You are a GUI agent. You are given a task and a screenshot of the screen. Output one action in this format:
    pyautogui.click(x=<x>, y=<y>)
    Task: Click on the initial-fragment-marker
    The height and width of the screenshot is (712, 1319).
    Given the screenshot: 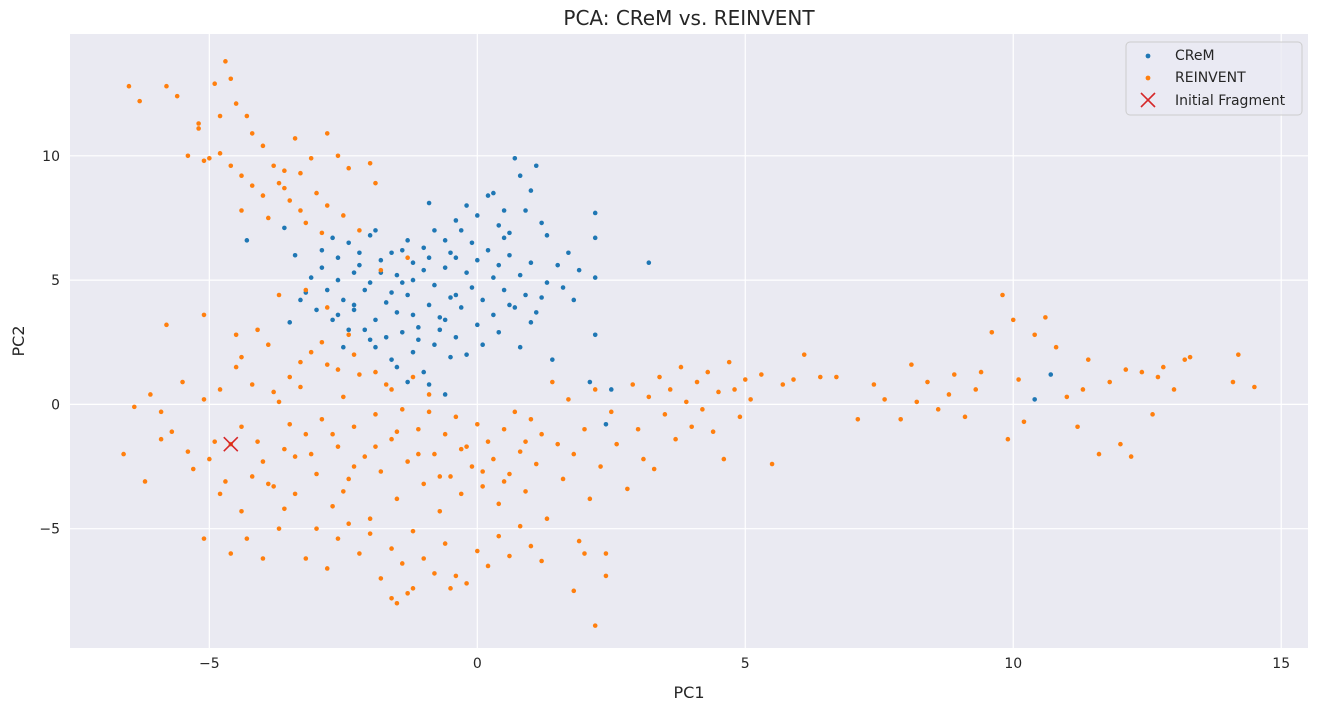 What is the action you would take?
    pyautogui.click(x=231, y=444)
    